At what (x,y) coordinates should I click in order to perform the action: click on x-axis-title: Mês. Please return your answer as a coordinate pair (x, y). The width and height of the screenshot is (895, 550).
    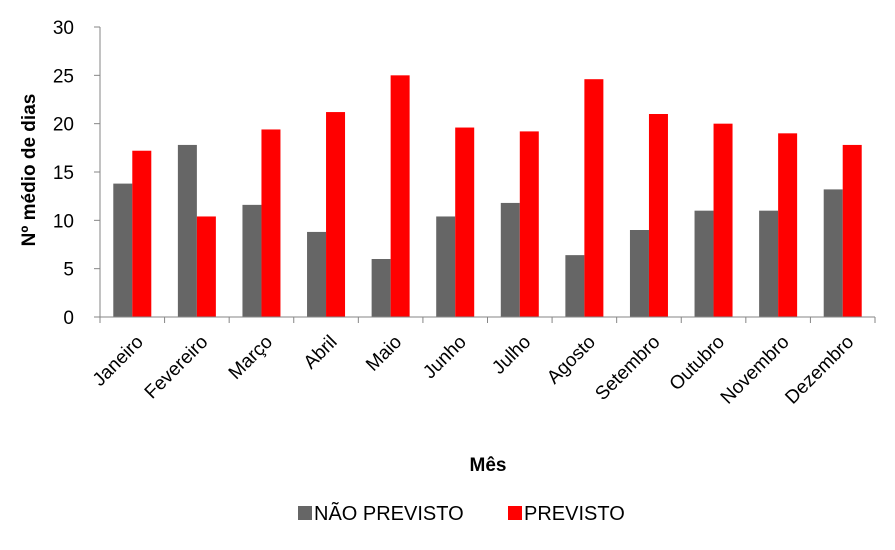
    Looking at the image, I should click on (488, 465).